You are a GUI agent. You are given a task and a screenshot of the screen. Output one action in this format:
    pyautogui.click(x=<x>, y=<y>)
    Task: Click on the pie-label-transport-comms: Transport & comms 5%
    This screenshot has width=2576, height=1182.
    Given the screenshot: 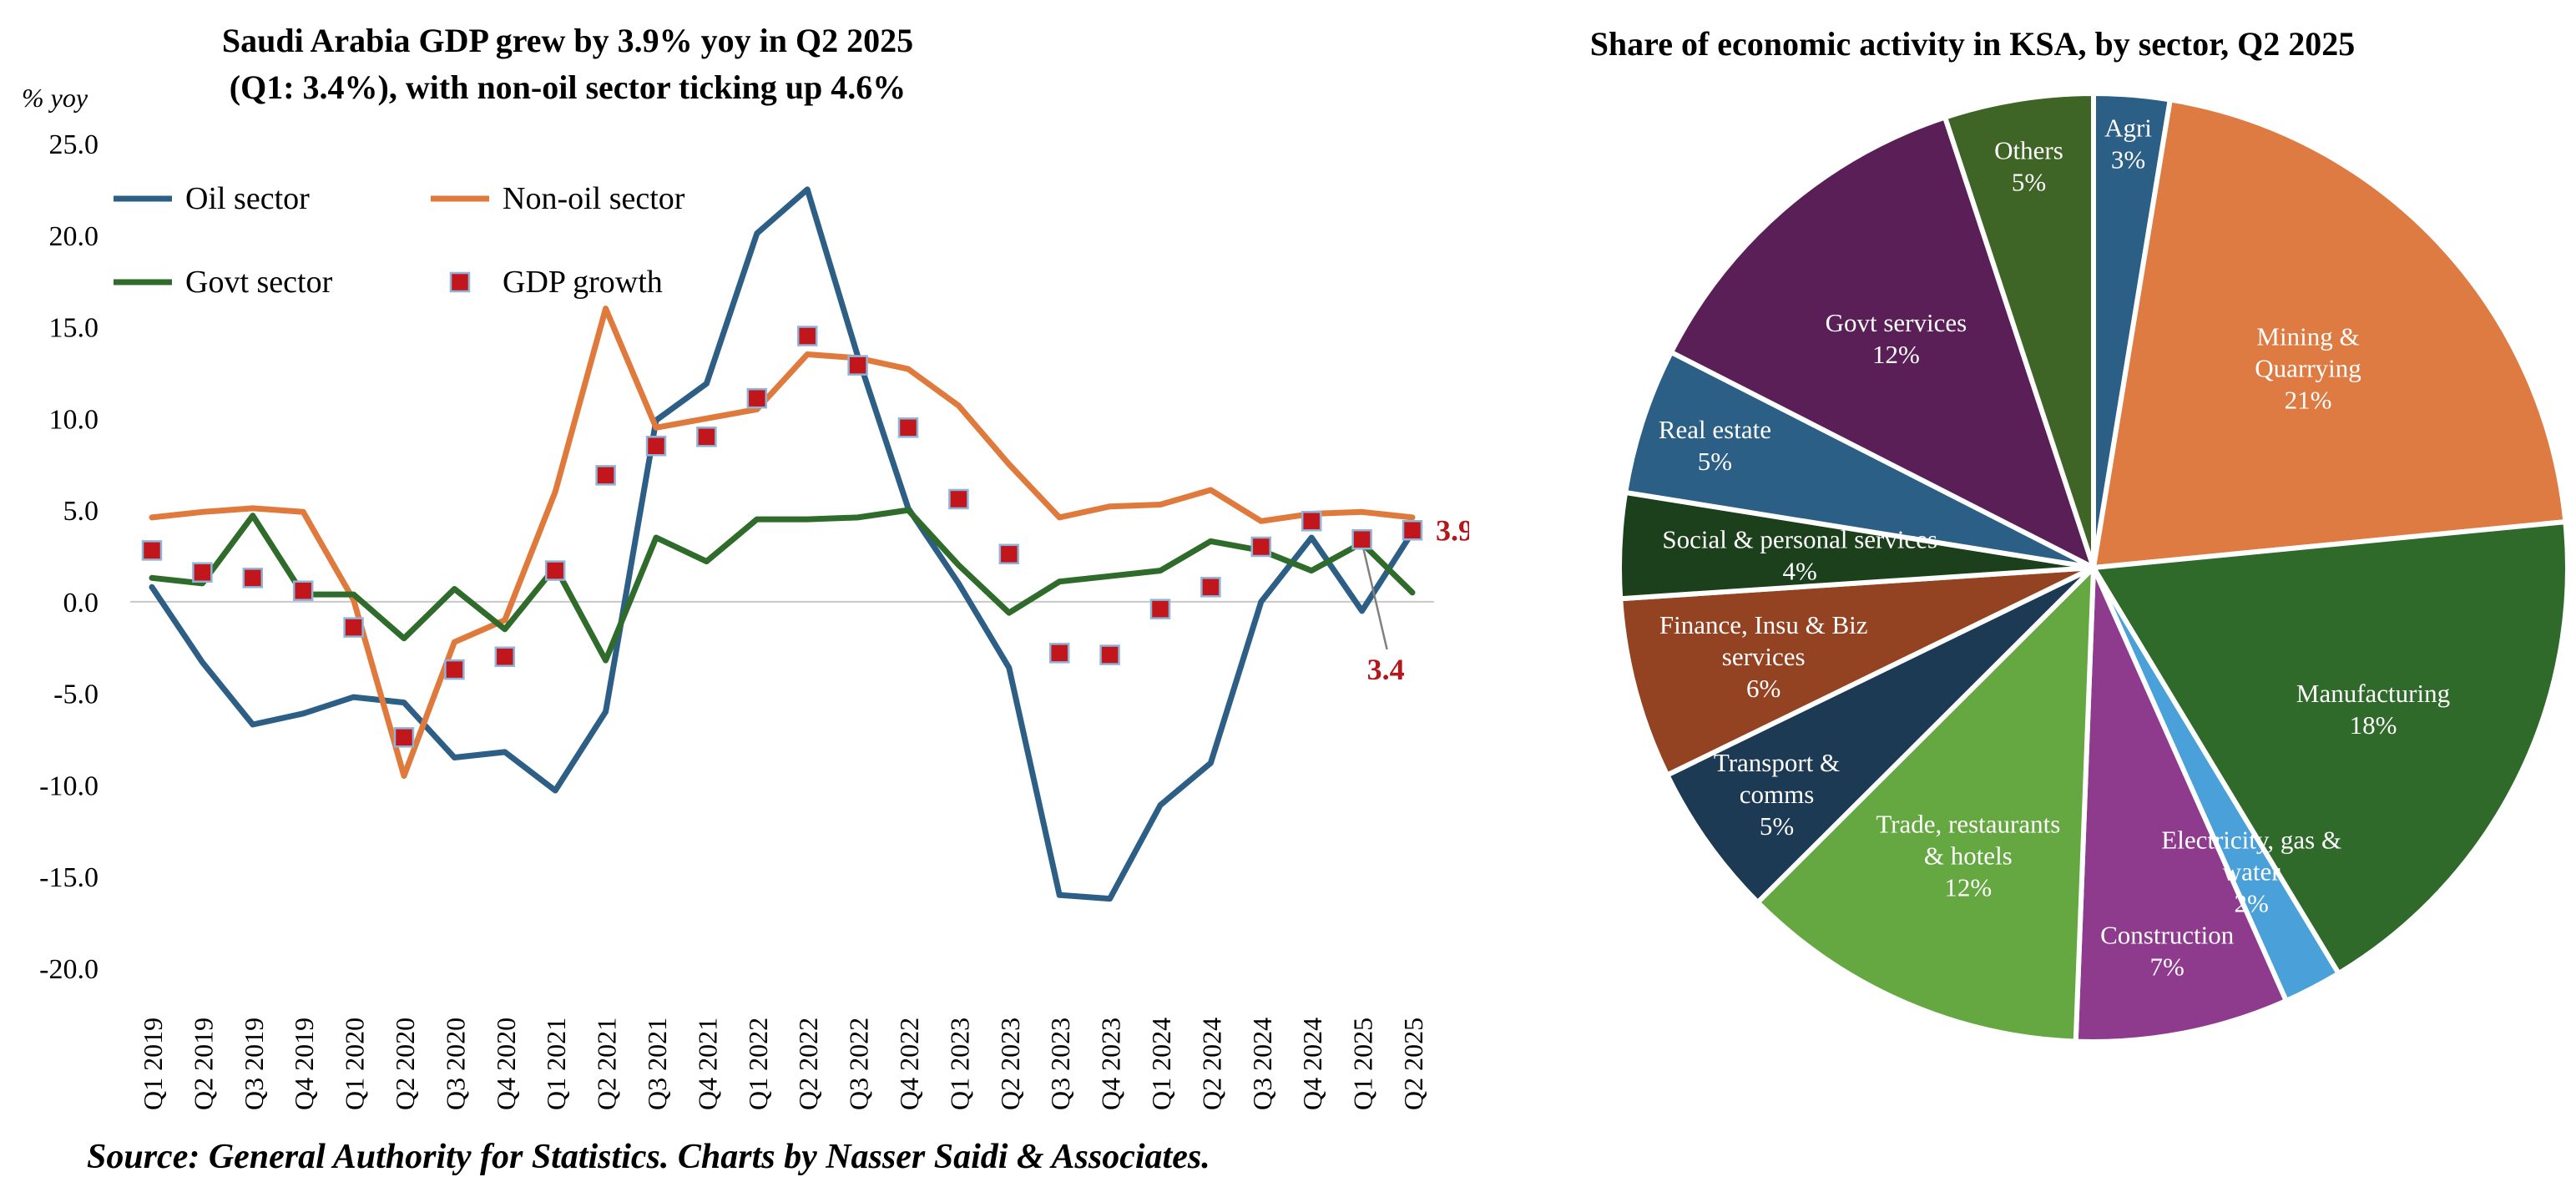 What is the action you would take?
    pyautogui.click(x=1777, y=794)
    